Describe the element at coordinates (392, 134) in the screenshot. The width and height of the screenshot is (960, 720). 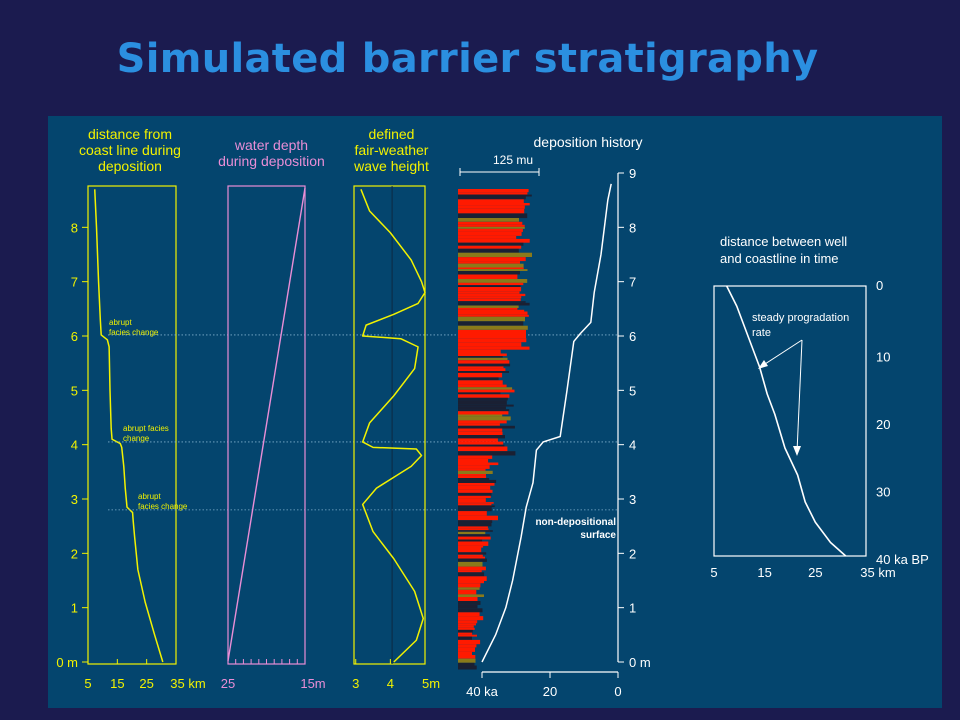
I see `panel3-title-line: defined` at that location.